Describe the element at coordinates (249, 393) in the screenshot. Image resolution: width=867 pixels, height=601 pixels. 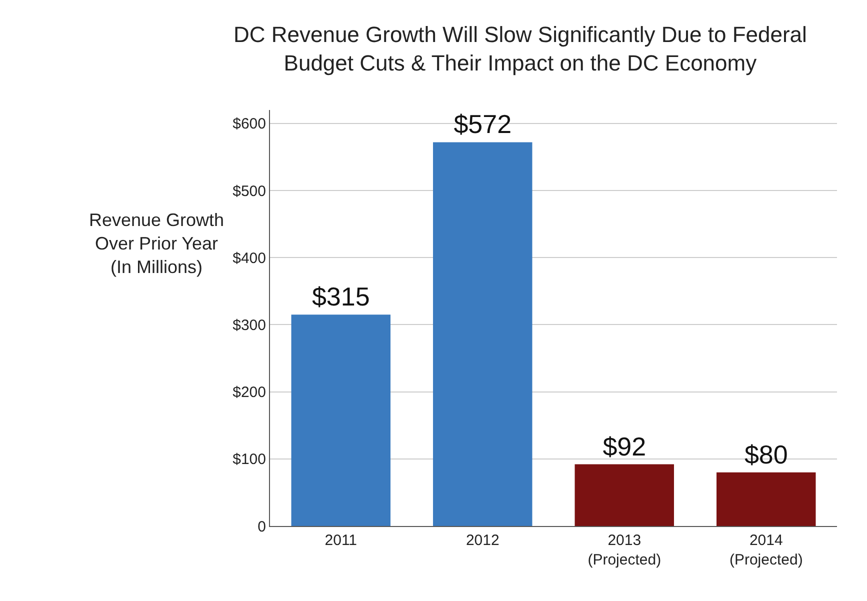
I see `y-tick-label: $200` at that location.